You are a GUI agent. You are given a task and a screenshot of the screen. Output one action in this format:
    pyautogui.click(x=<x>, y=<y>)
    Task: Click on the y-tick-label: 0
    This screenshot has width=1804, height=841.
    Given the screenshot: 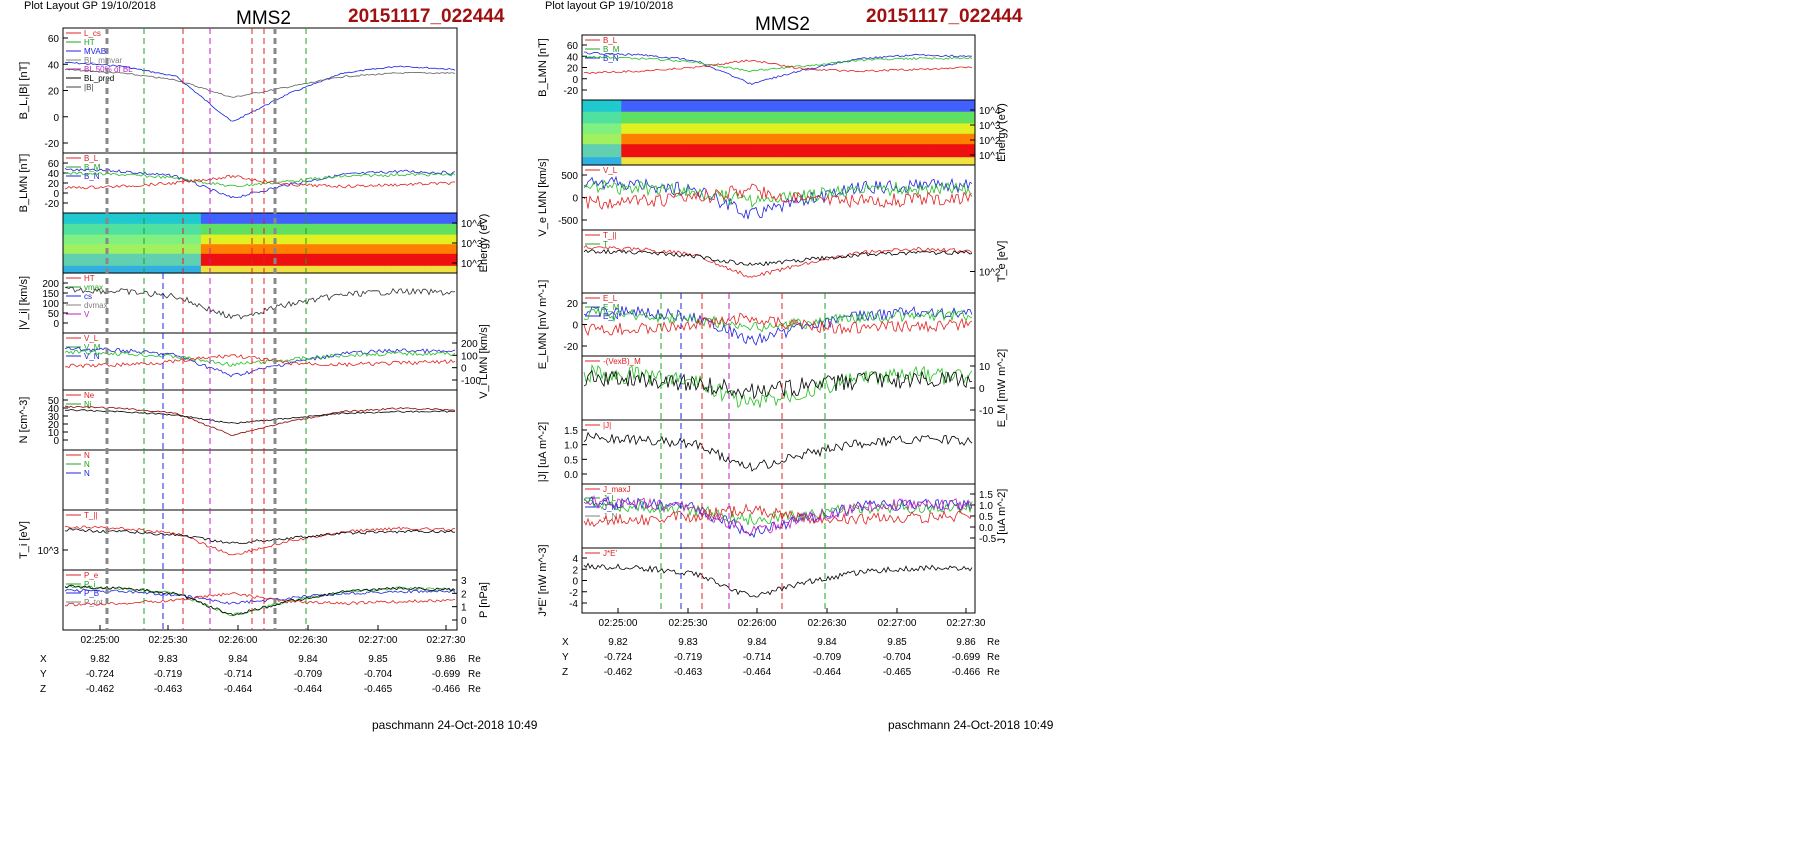 What is the action you would take?
    pyautogui.click(x=56, y=118)
    